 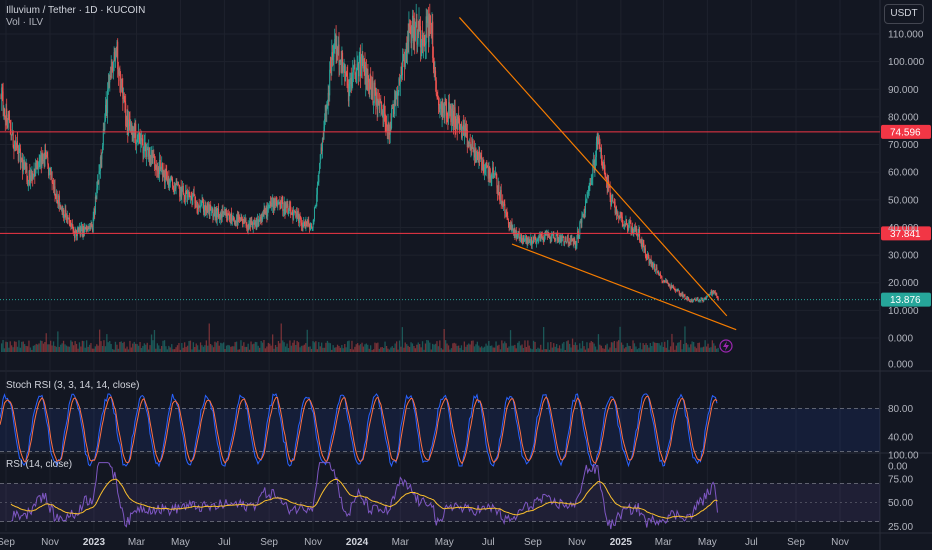 What do you see at coordinates (180, 542) in the screenshot?
I see `time-axis-label: May` at bounding box center [180, 542].